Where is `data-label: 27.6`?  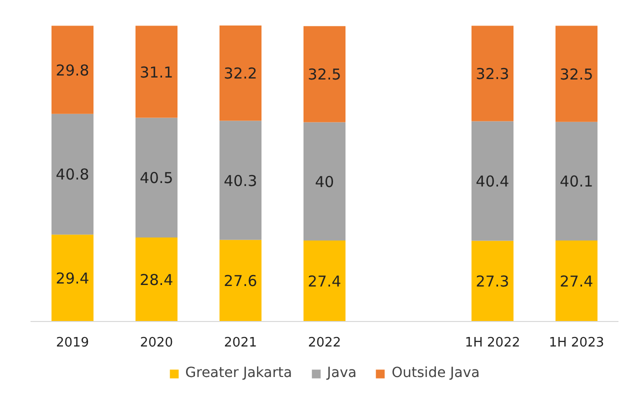
data-label: 27.6 is located at coordinates (241, 281).